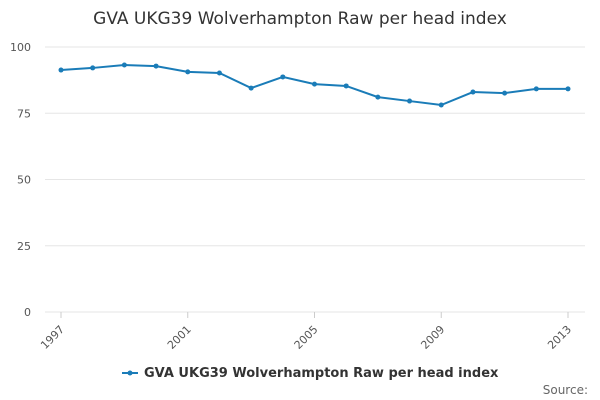 The height and width of the screenshot is (400, 600). What do you see at coordinates (20, 47) in the screenshot?
I see `y-tick-label: 100` at bounding box center [20, 47].